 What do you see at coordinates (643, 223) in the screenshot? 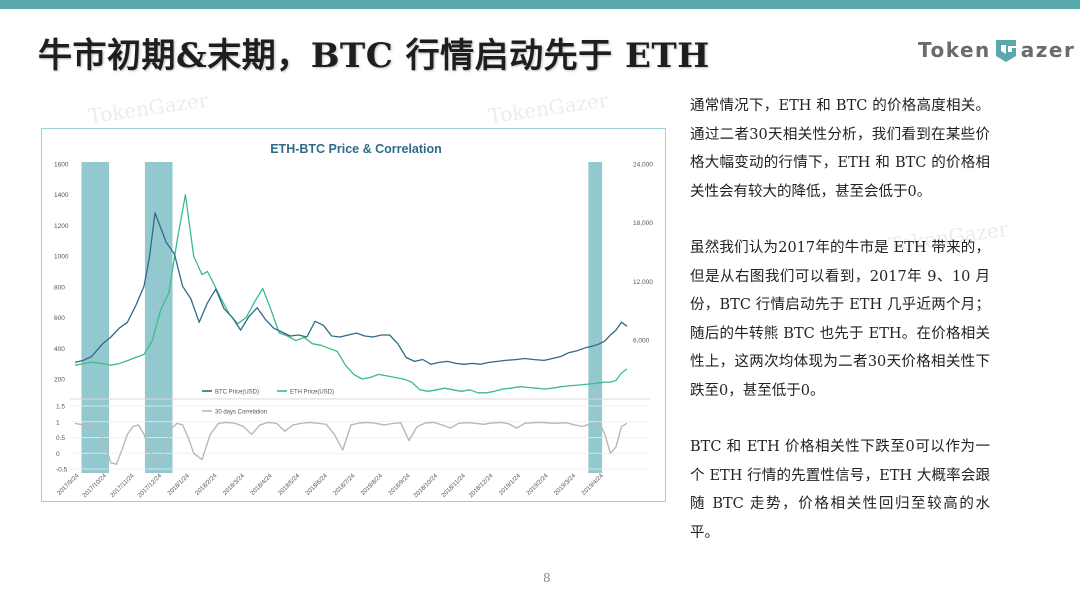
I see `right-tick-label: 18,000` at bounding box center [643, 223].